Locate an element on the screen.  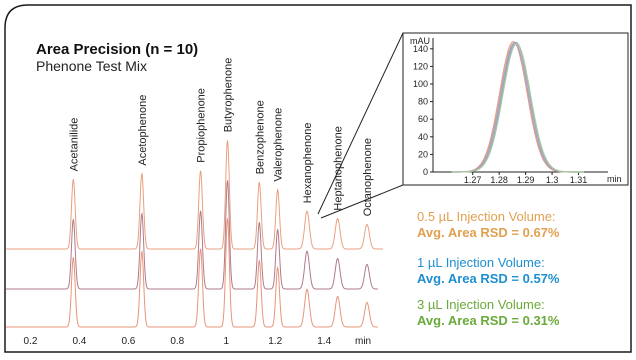
peak-label-acetanilide: Acetanilide is located at coordinates (74, 145).